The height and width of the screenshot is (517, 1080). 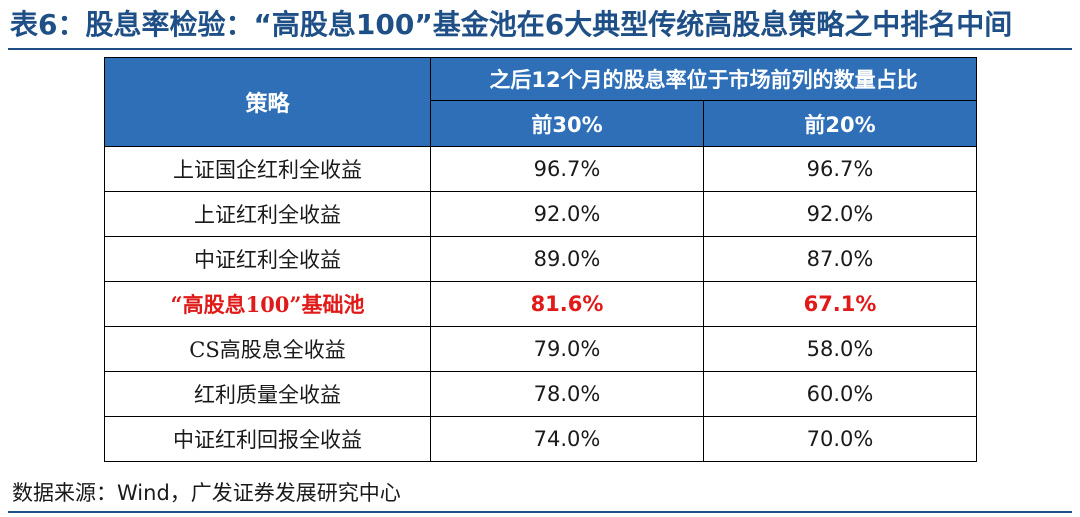 What do you see at coordinates (567, 169) in the screenshot?
I see `top30-value-cell: 96.7%` at bounding box center [567, 169].